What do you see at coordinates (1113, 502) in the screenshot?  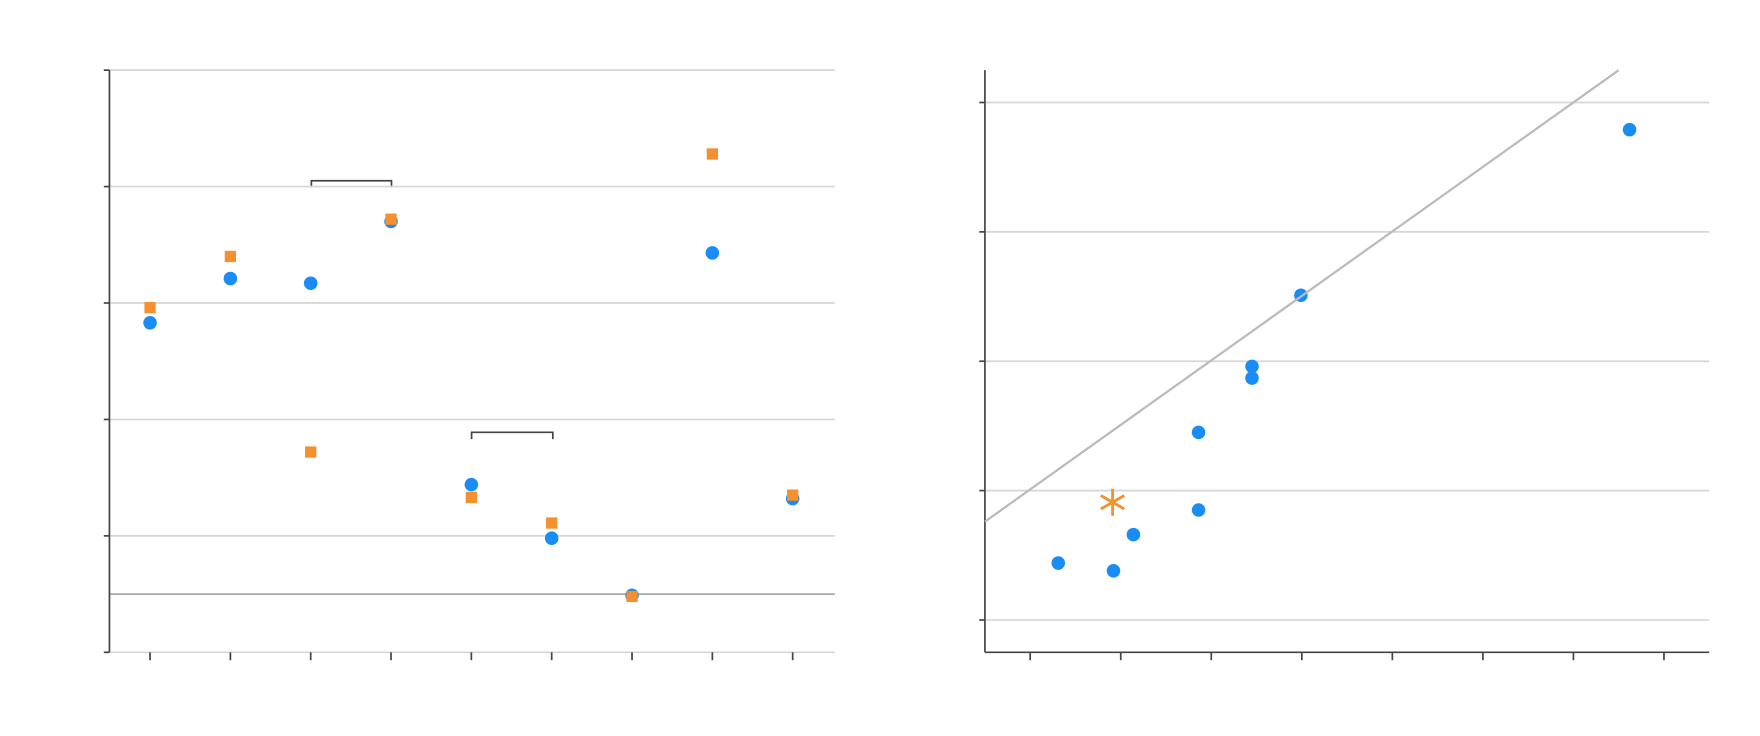 I see `star-point` at bounding box center [1113, 502].